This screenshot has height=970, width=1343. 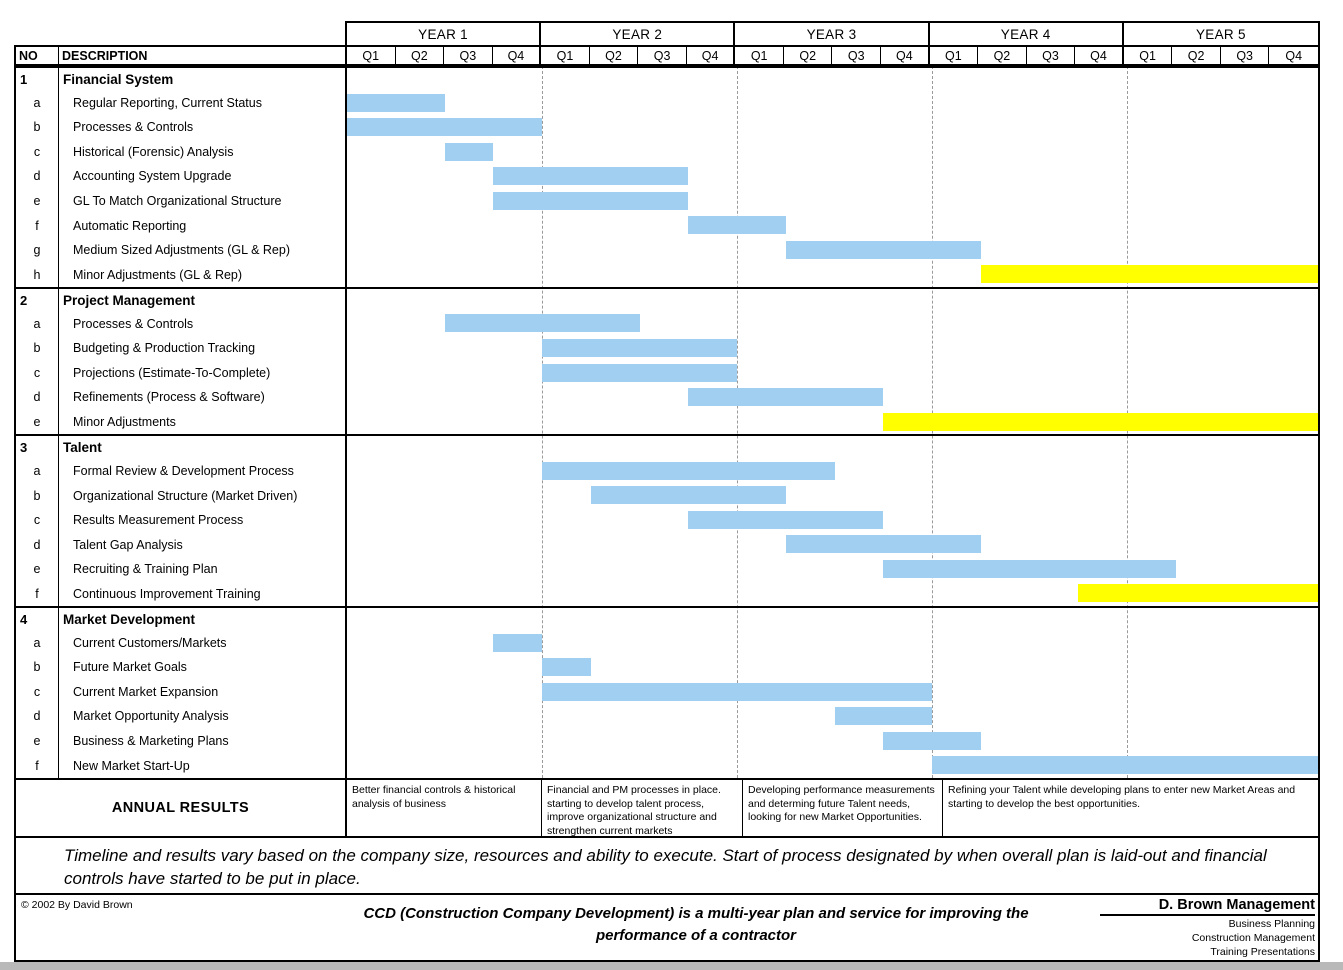 I want to click on brand-service: Business Planning, so click(x=1271, y=924).